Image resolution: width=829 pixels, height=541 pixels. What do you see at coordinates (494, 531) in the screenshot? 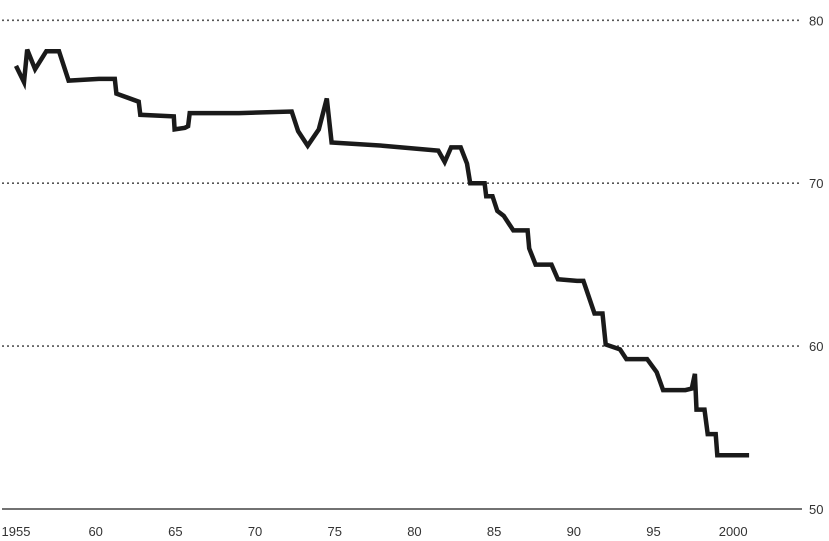
I see `x-tick-label: 85` at bounding box center [494, 531].